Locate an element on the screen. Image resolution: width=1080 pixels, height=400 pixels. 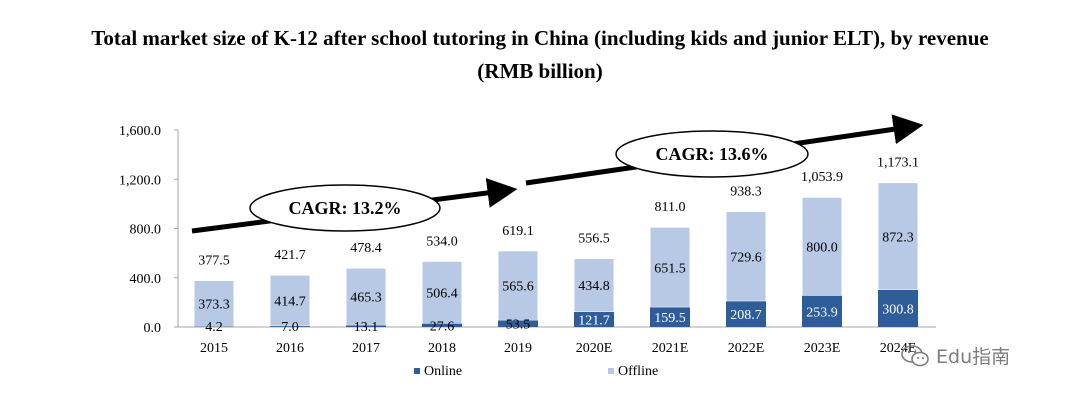
online-value-label: 53.5 is located at coordinates (518, 325).